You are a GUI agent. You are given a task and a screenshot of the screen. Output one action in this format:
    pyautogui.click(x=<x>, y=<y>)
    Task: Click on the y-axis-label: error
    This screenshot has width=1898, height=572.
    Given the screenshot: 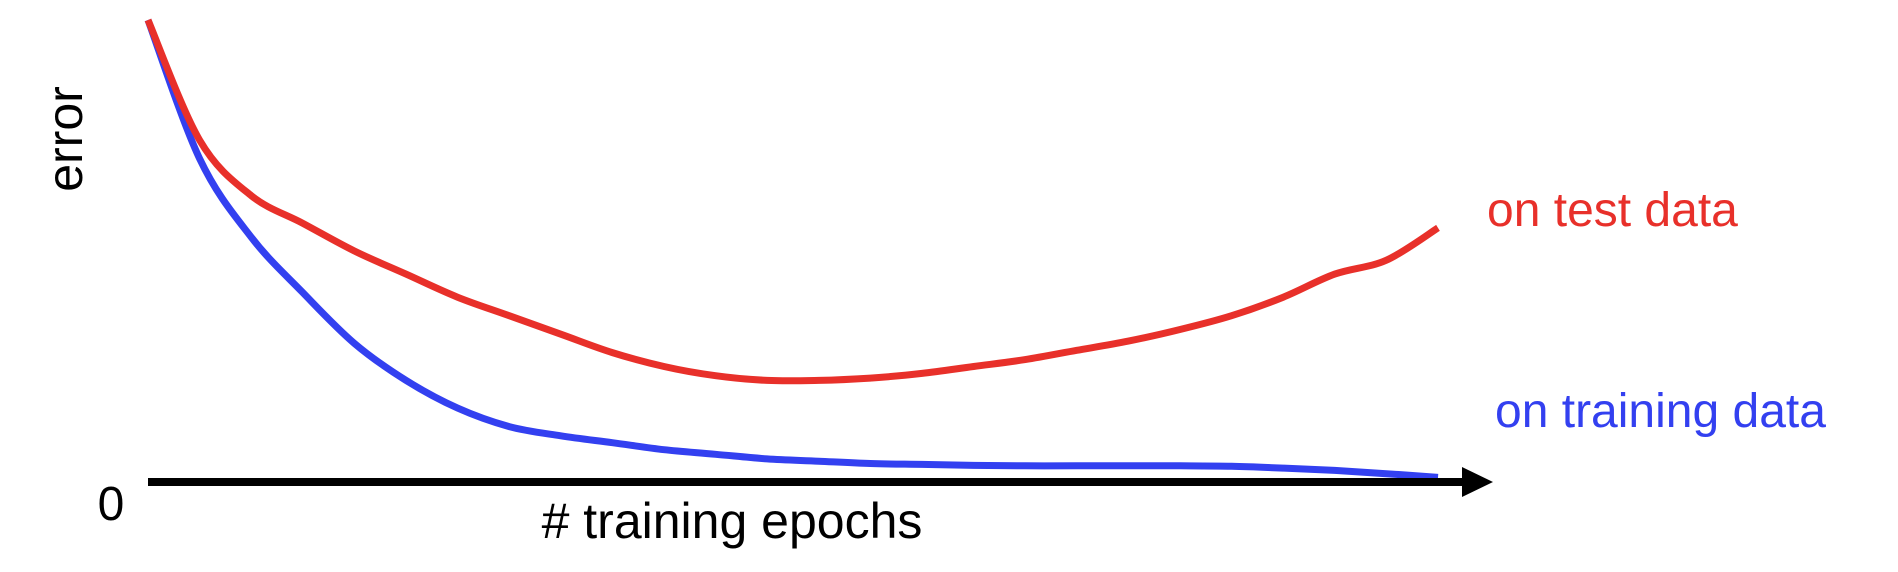 What is the action you would take?
    pyautogui.click(x=65, y=139)
    